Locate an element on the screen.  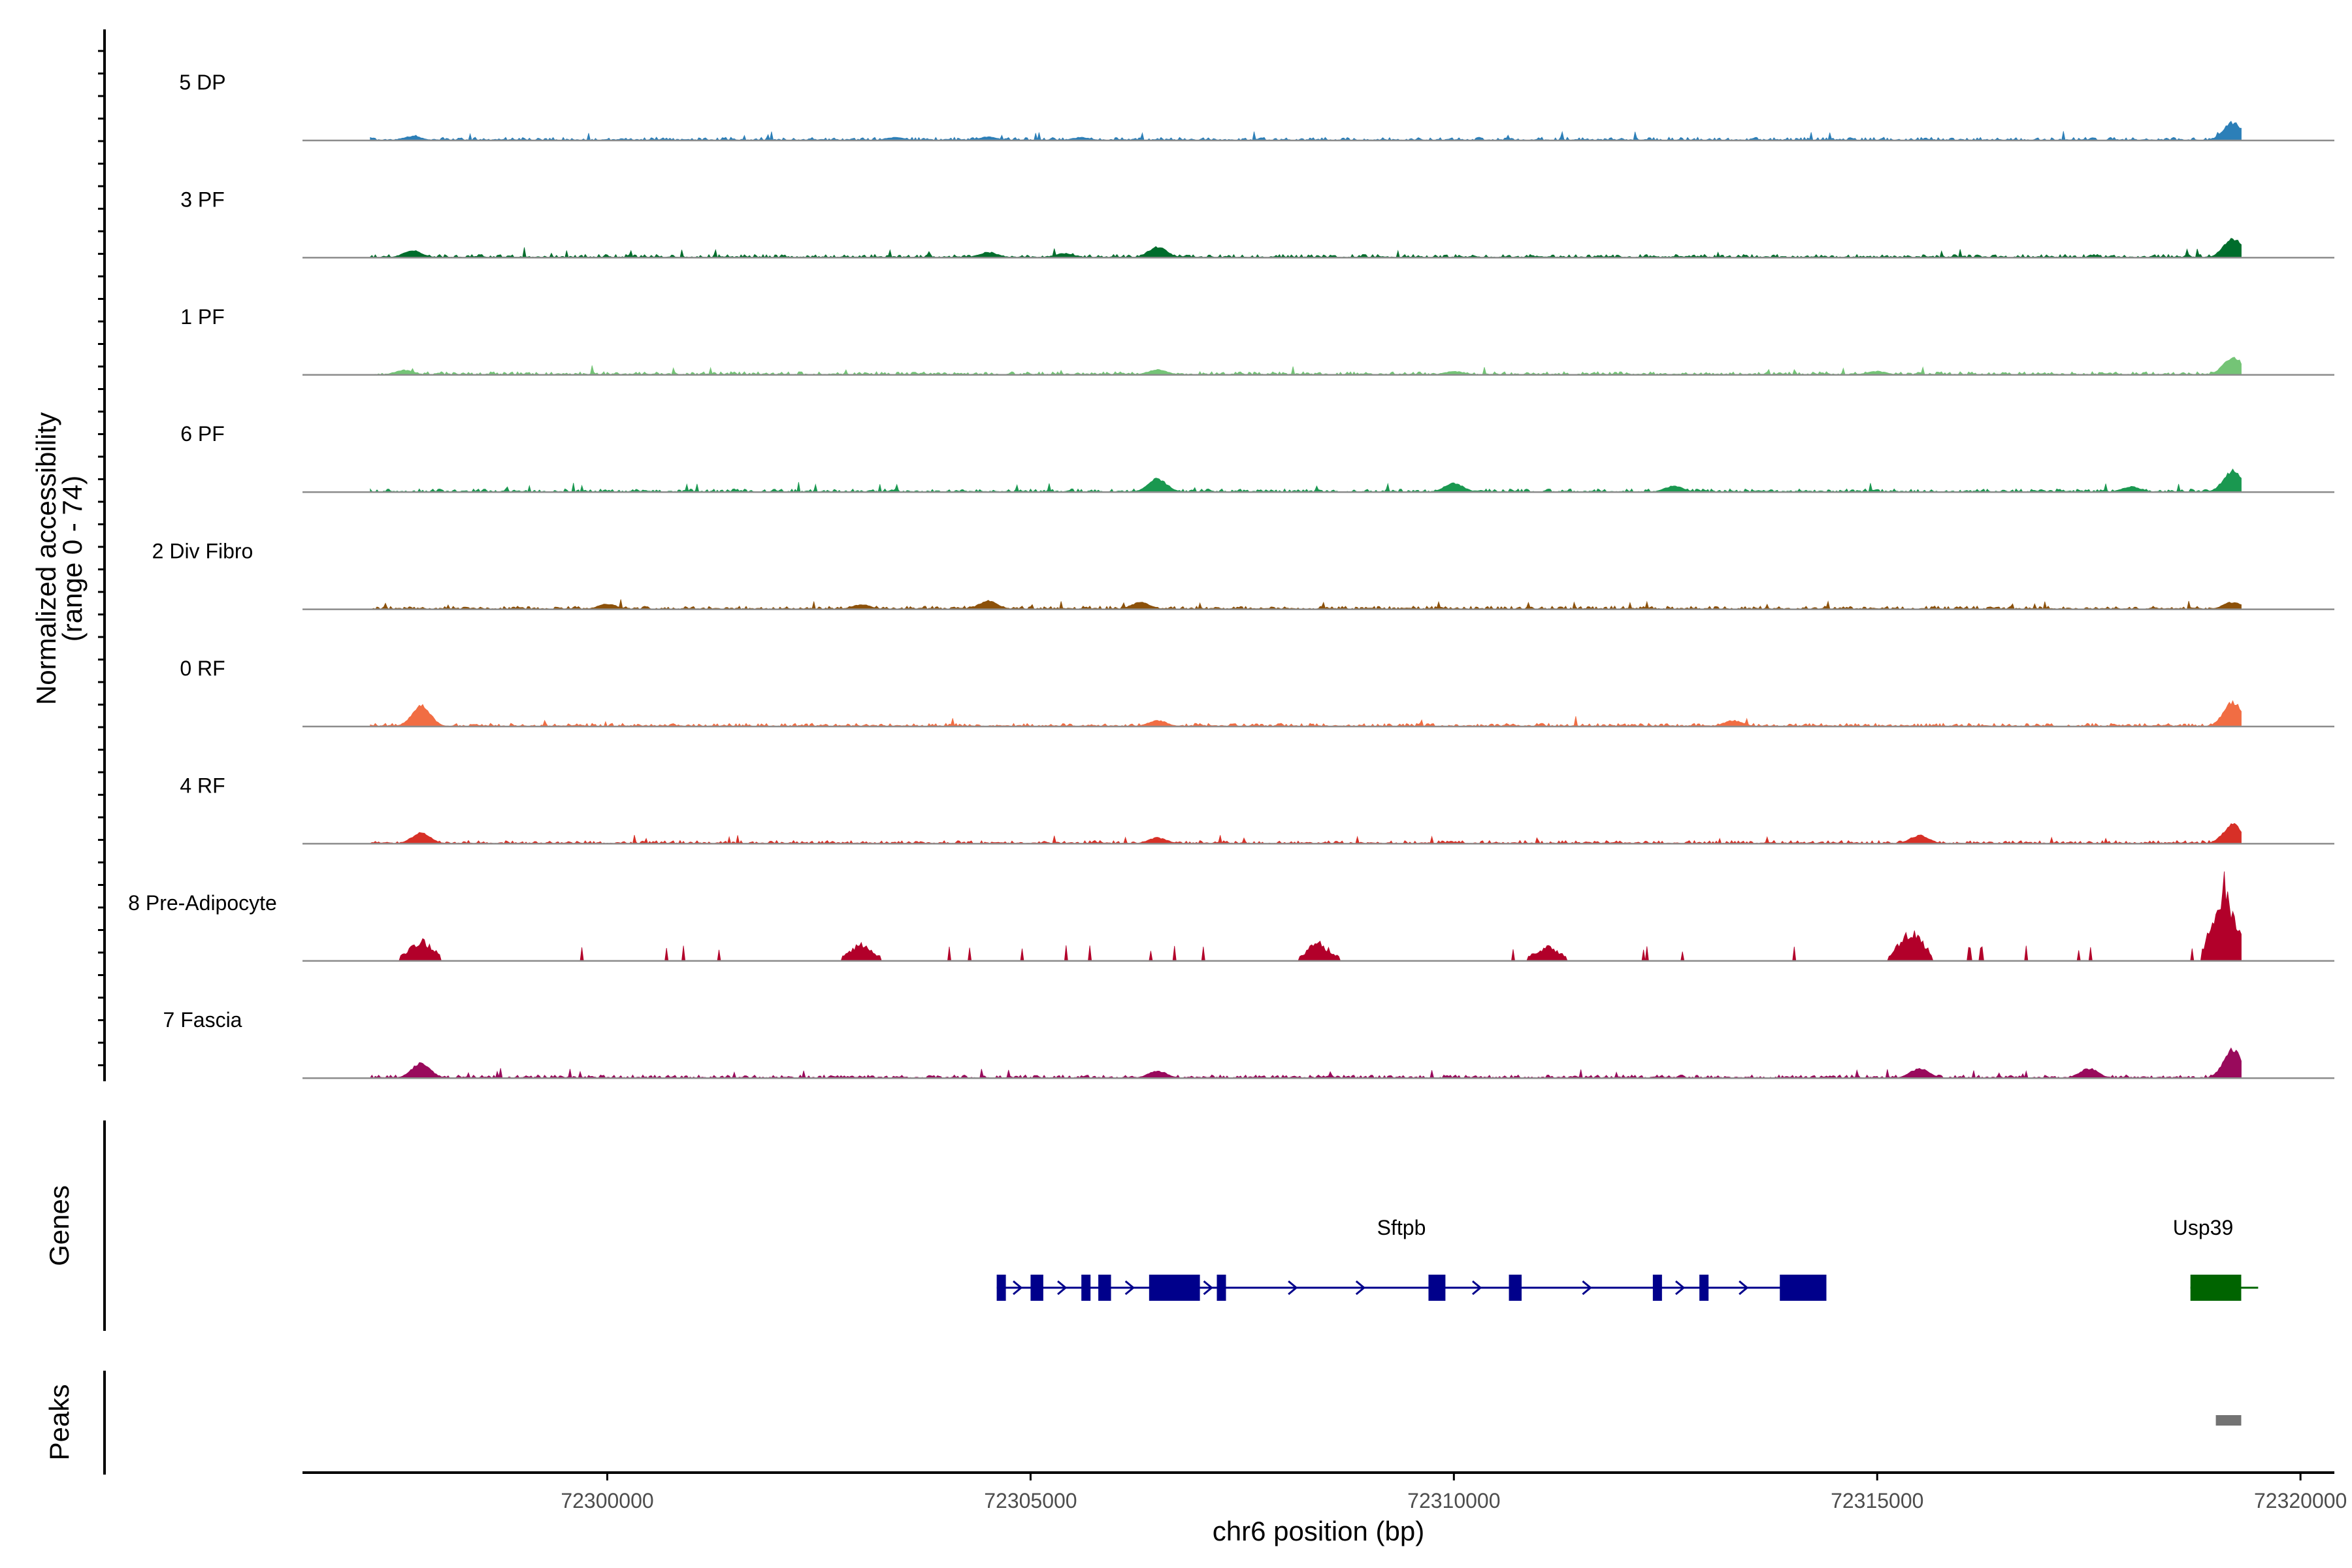
gene-annotation-track: Sftpb Usp39 is located at coordinates (1627, 1258).